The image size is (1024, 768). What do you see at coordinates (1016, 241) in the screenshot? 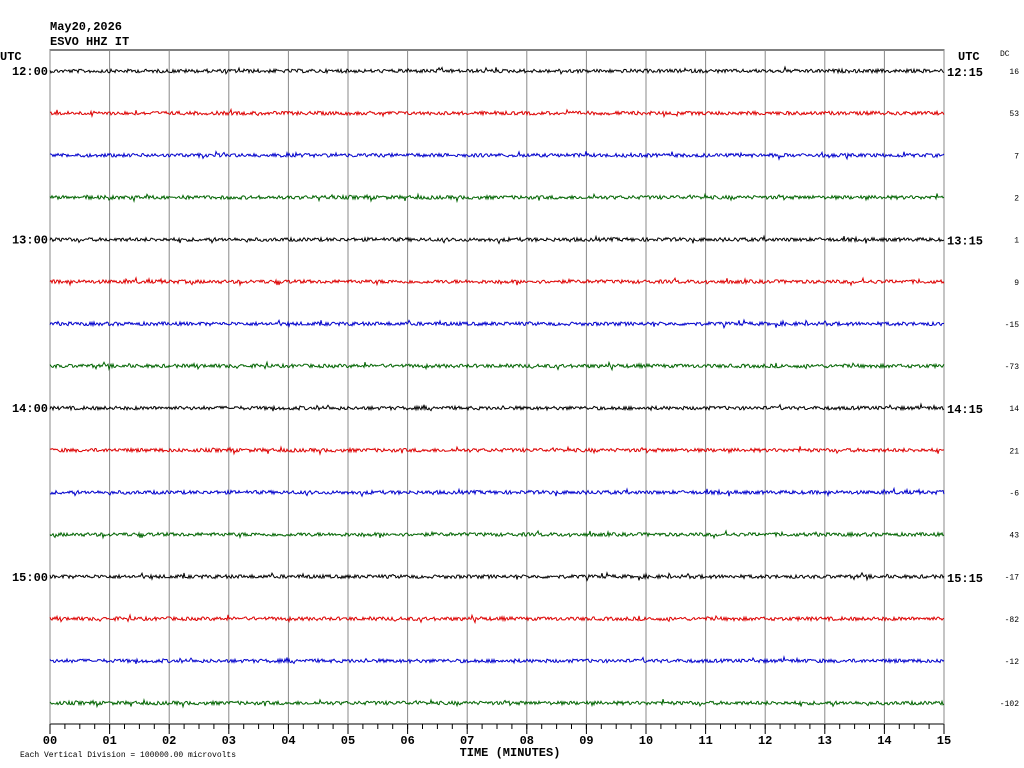
I see `dc-value: 1` at bounding box center [1016, 241].